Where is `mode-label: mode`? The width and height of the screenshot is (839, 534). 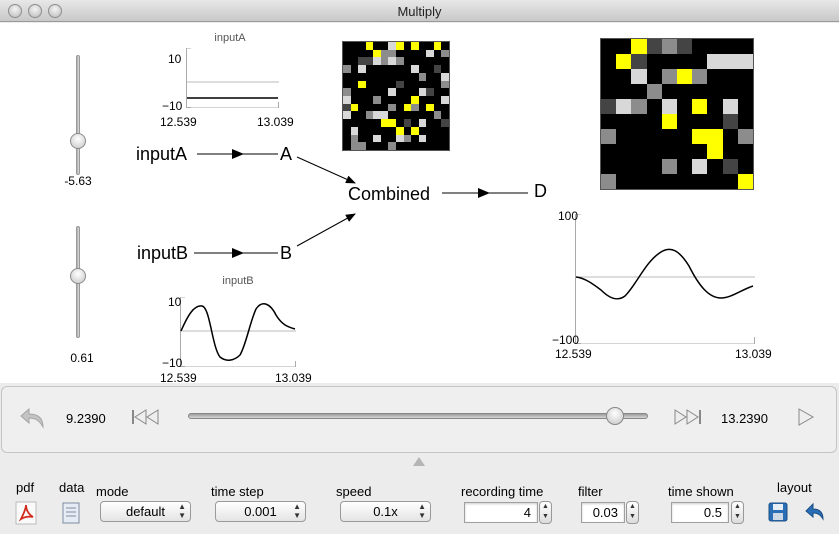
mode-label: mode is located at coordinates (112, 491).